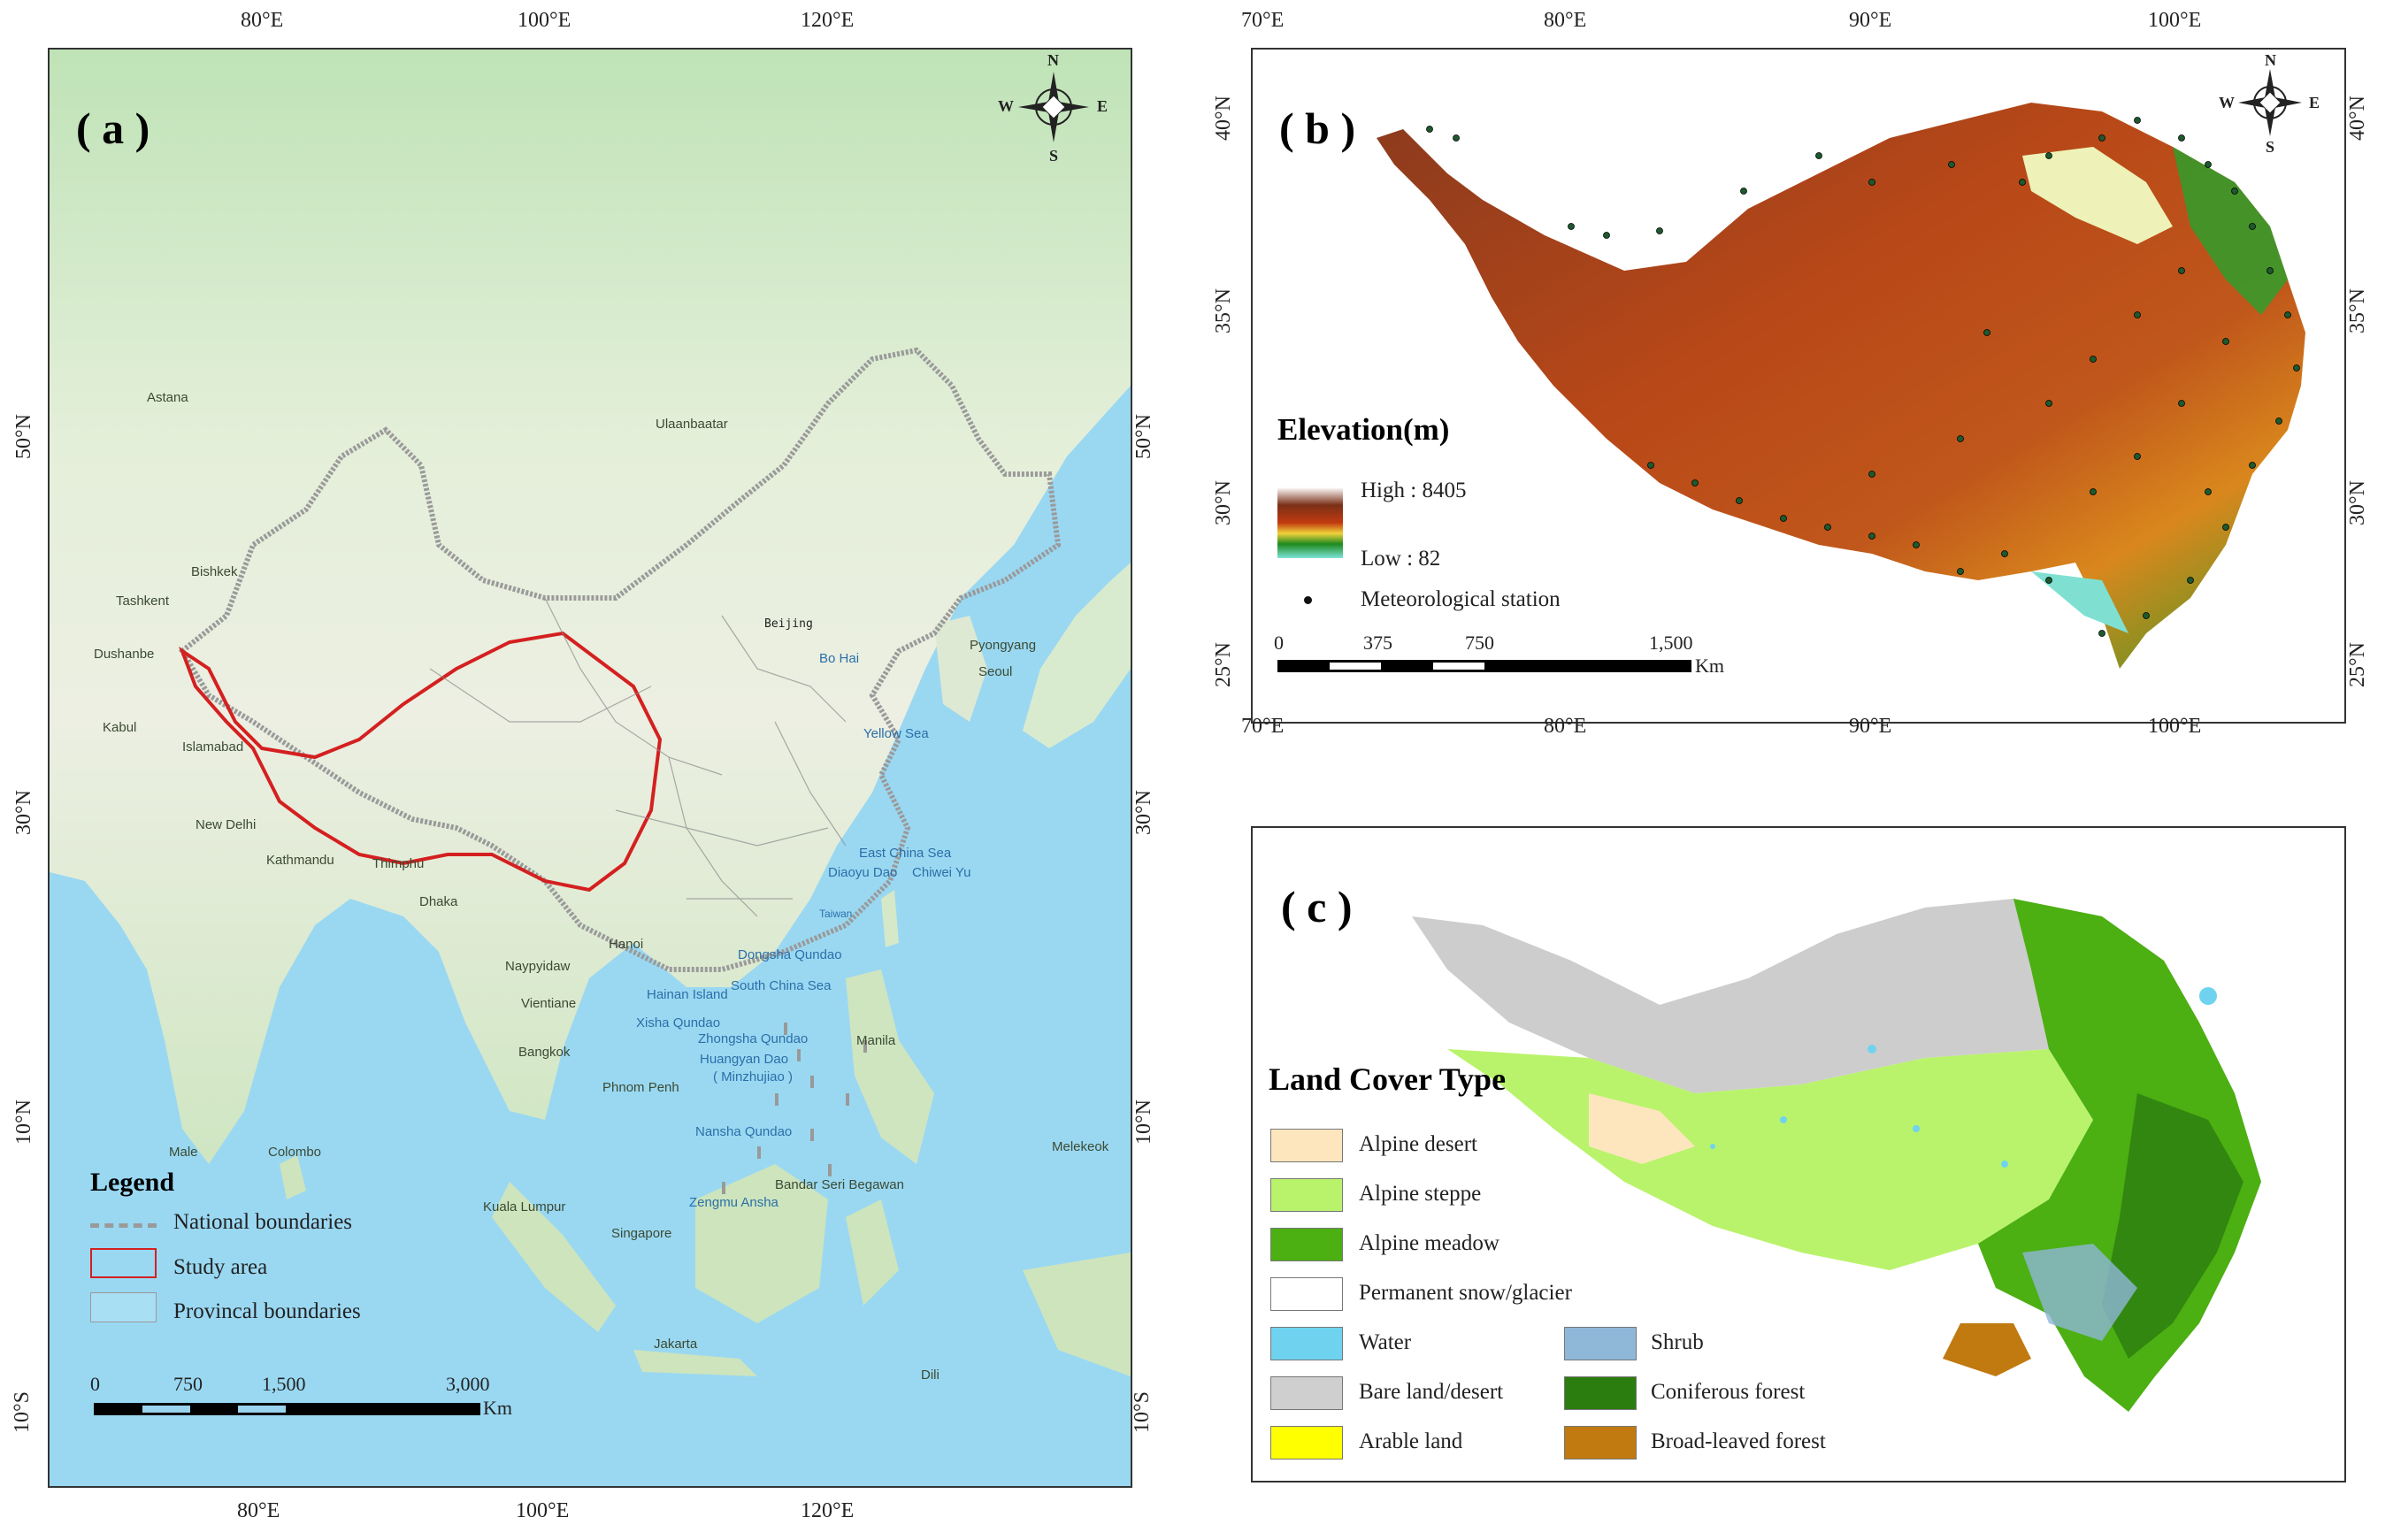  I want to click on city-label: Bangkok, so click(544, 1052).